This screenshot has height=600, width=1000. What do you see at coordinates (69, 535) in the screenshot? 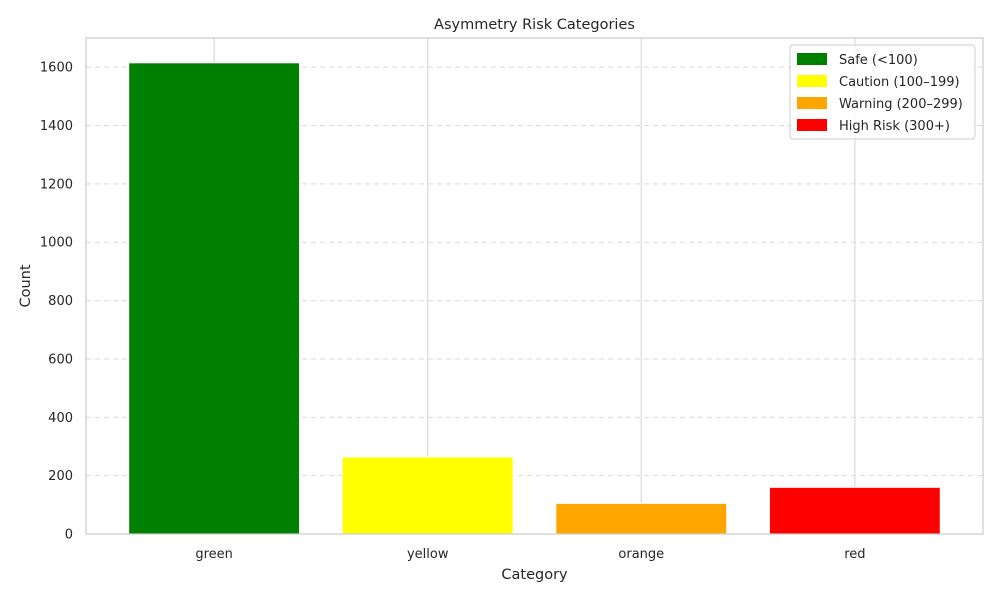
I see `y-tick-label: 0` at bounding box center [69, 535].